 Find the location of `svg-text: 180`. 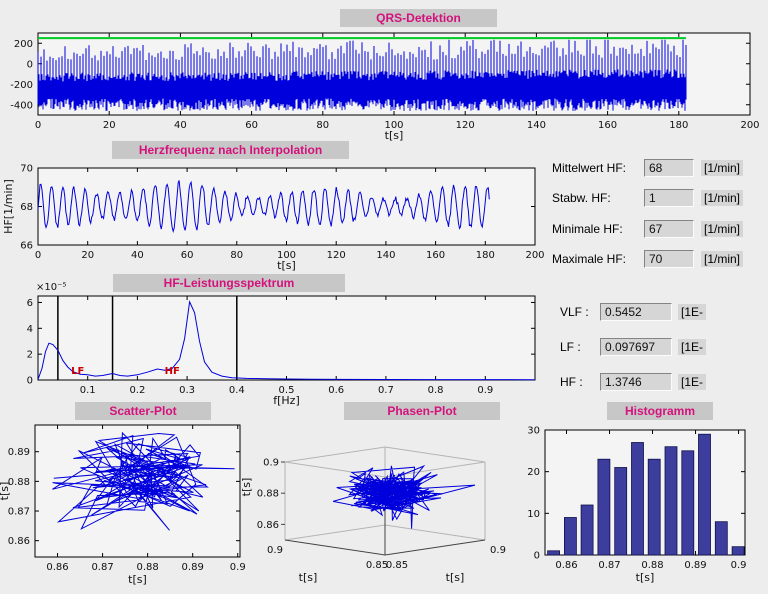

svg-text: 180 is located at coordinates (485, 255).